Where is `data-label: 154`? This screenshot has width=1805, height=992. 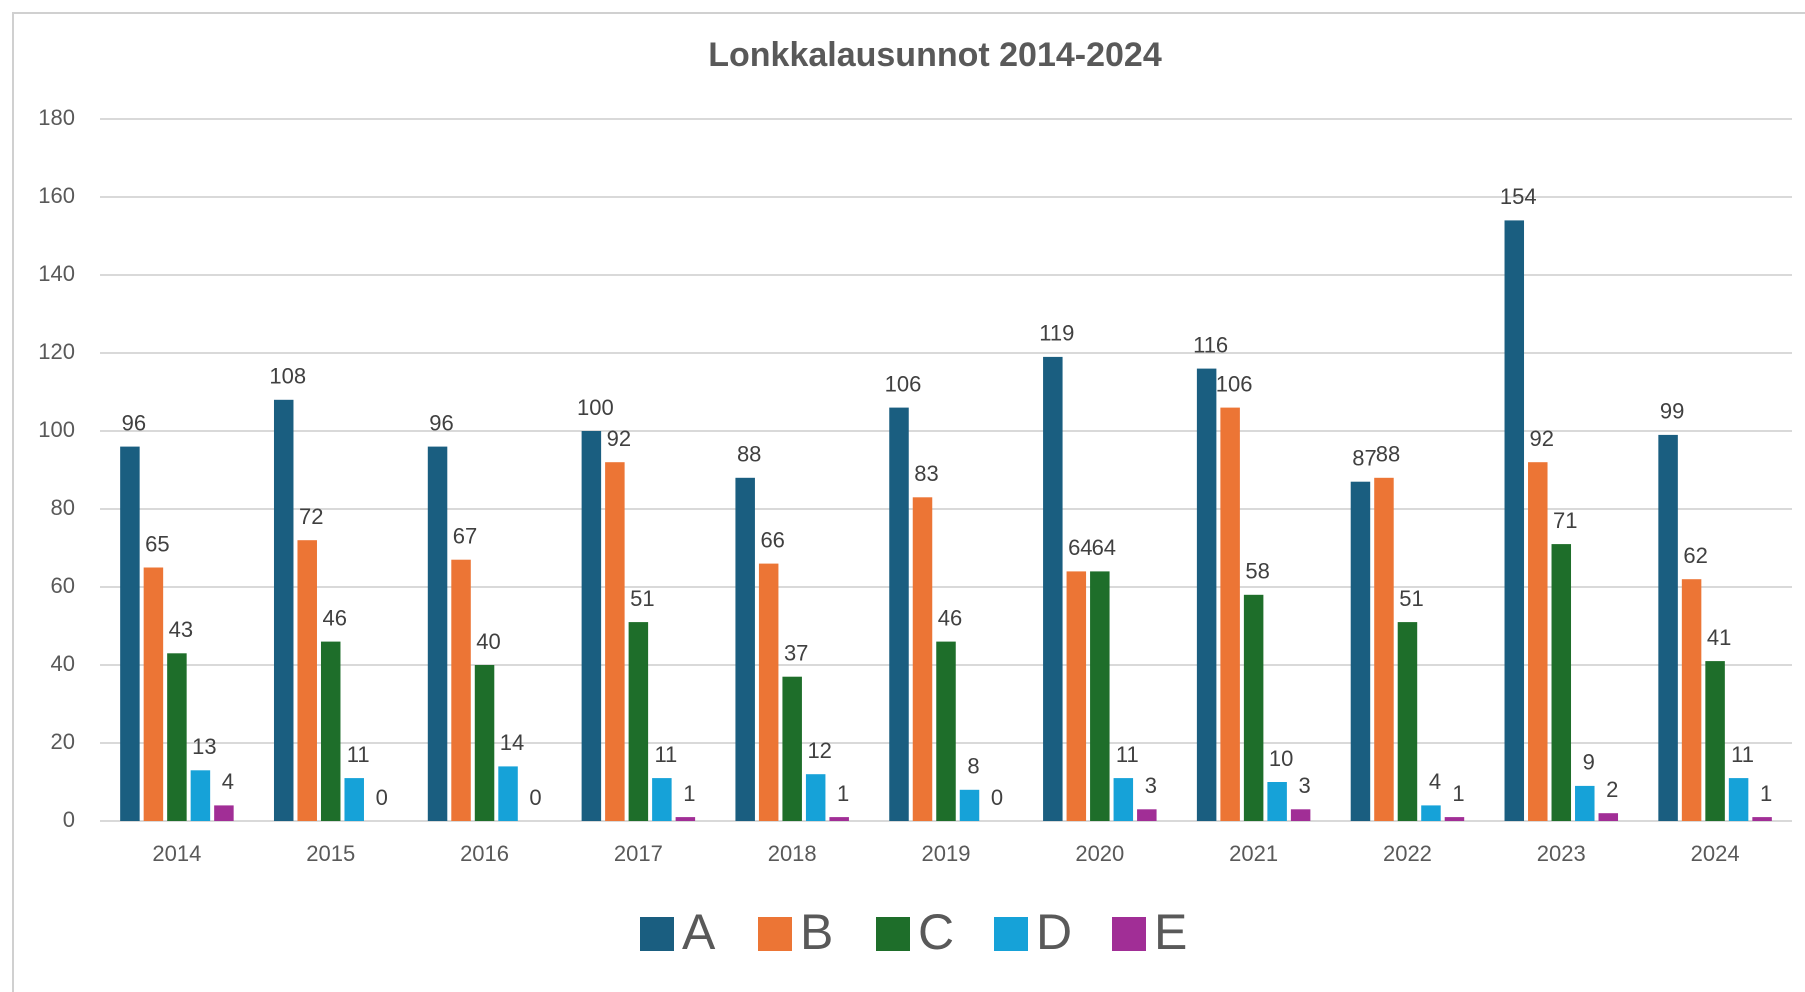
data-label: 154 is located at coordinates (1518, 196).